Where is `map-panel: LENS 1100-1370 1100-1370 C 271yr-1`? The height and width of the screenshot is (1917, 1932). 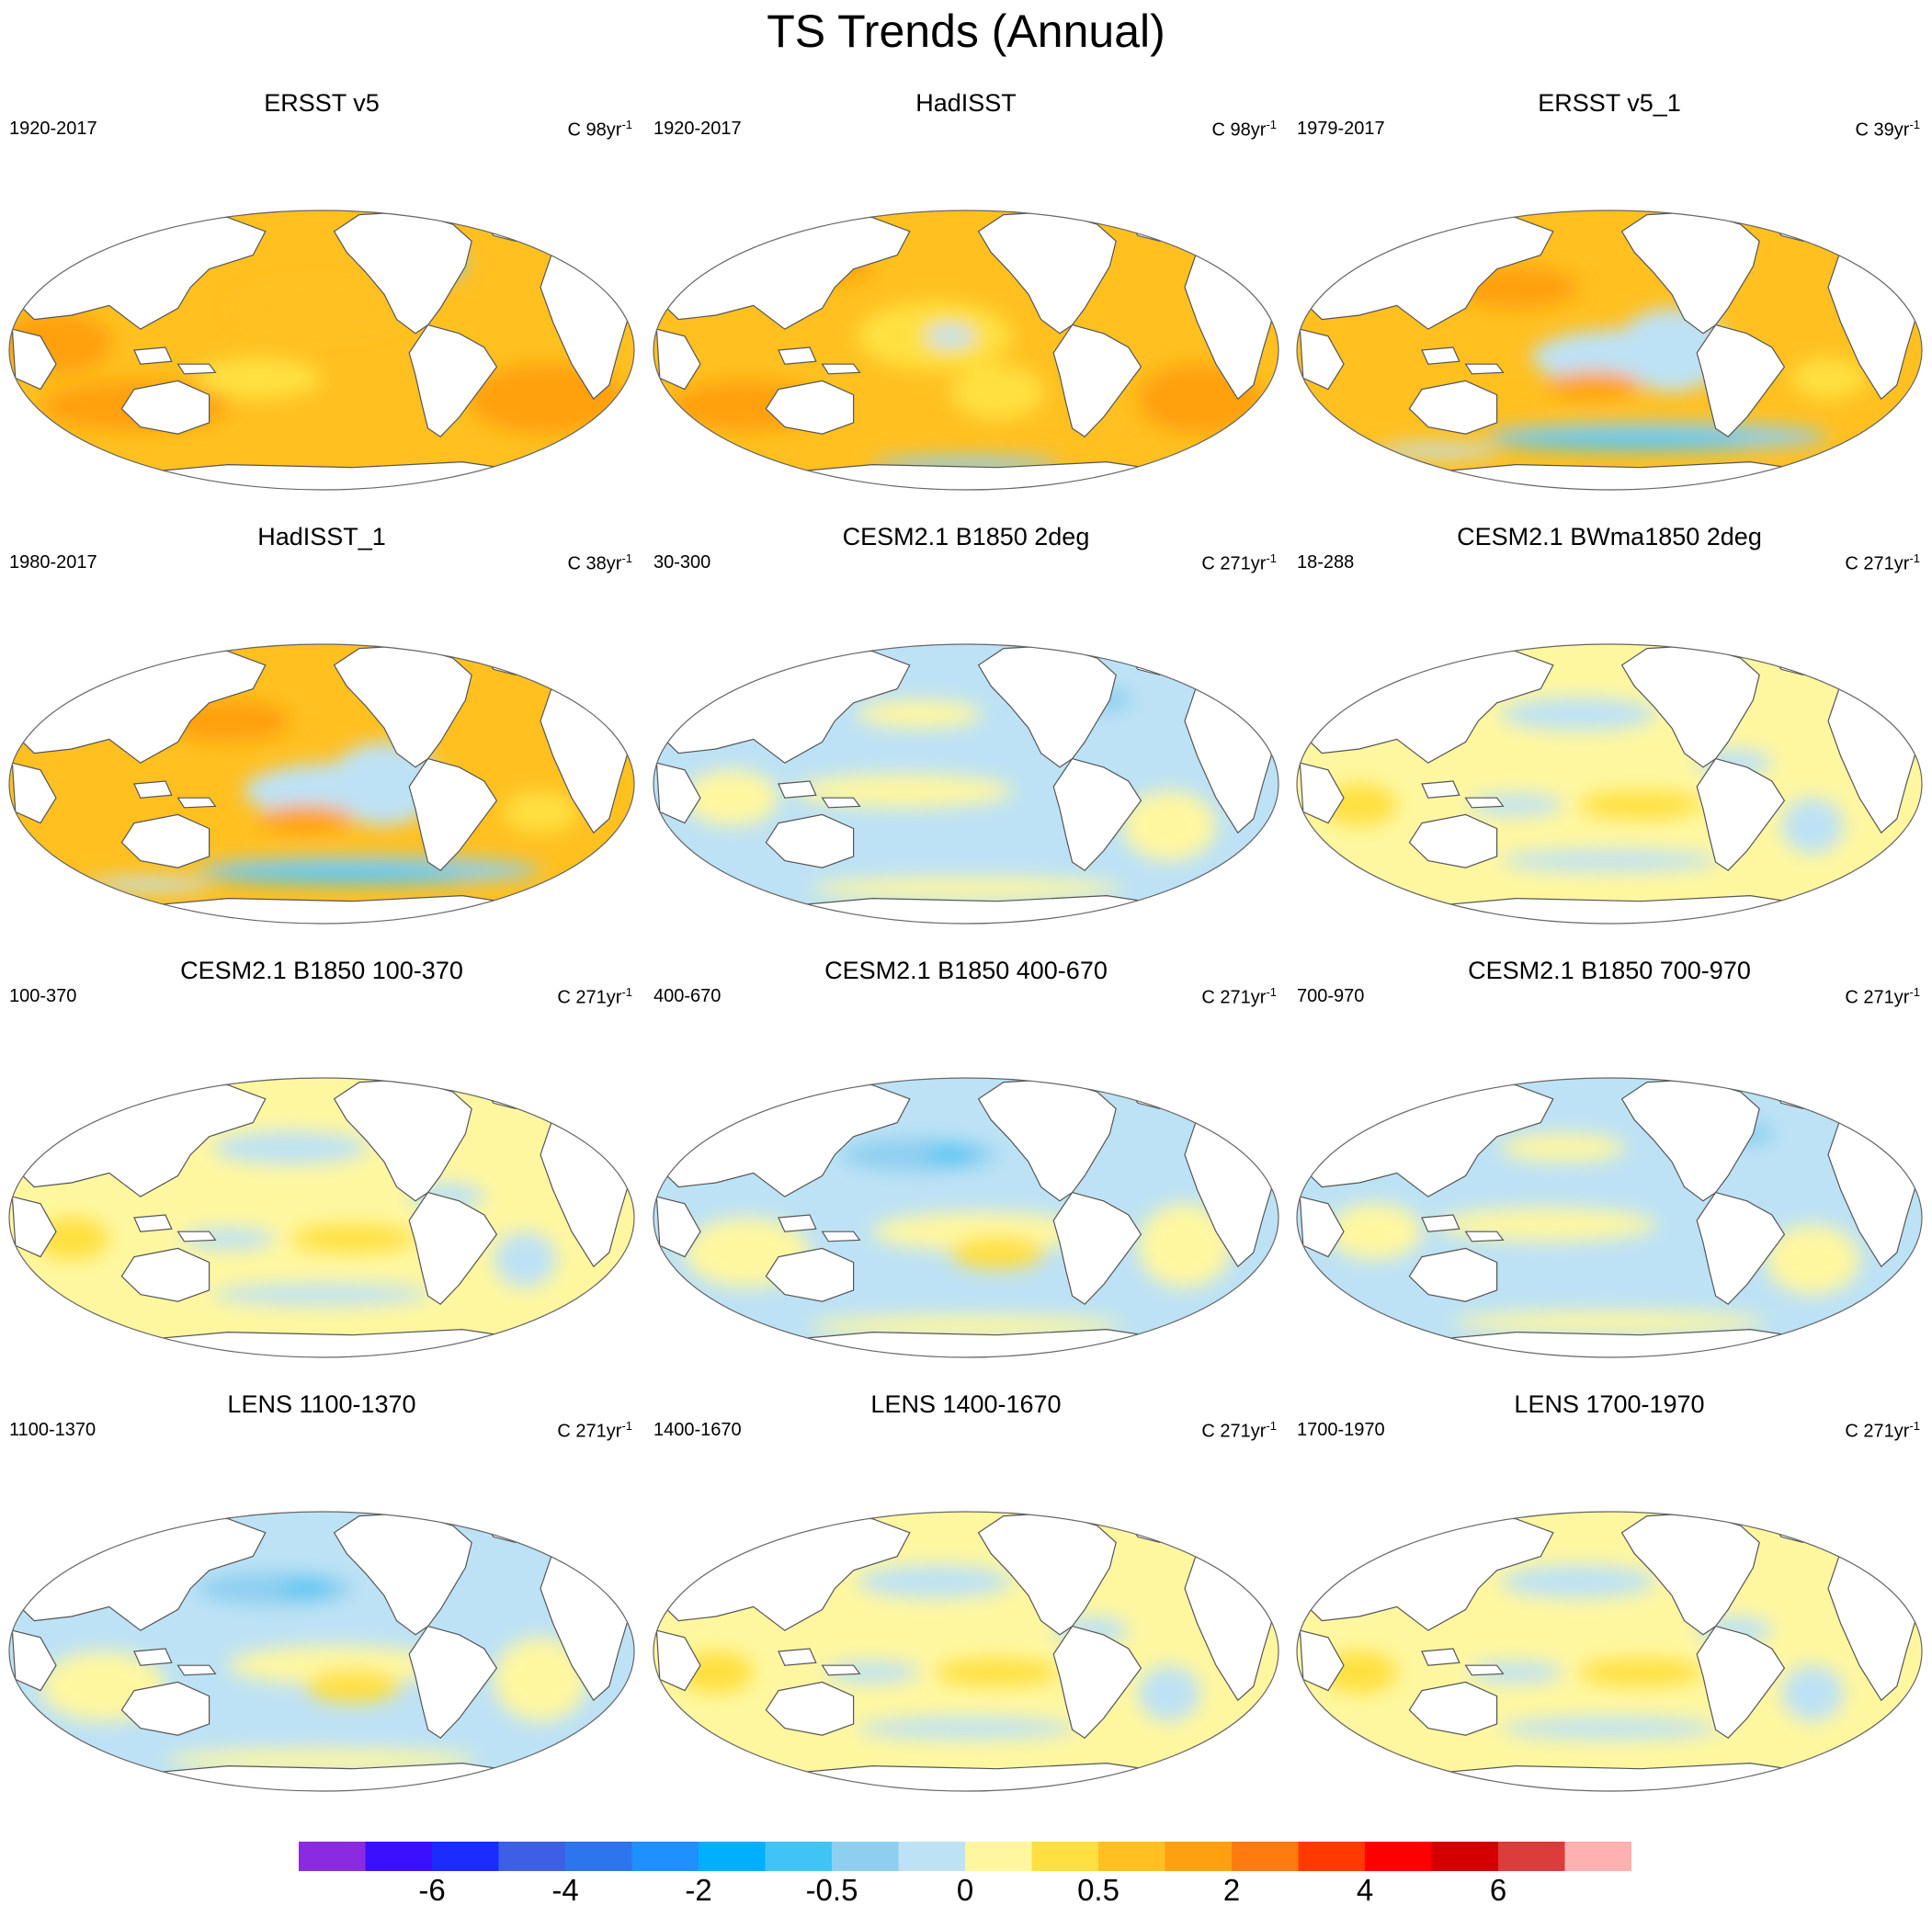
map-panel: LENS 1100-1370 1100-1370 C 271yr-1 is located at coordinates (321, 1605).